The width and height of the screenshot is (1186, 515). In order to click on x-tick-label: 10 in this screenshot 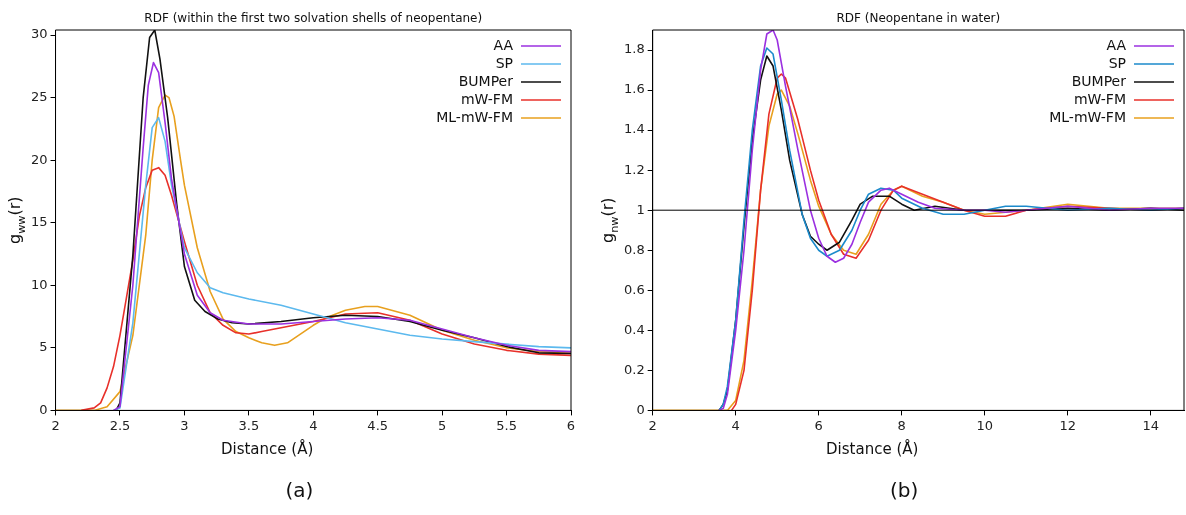, I will do `click(985, 425)`.